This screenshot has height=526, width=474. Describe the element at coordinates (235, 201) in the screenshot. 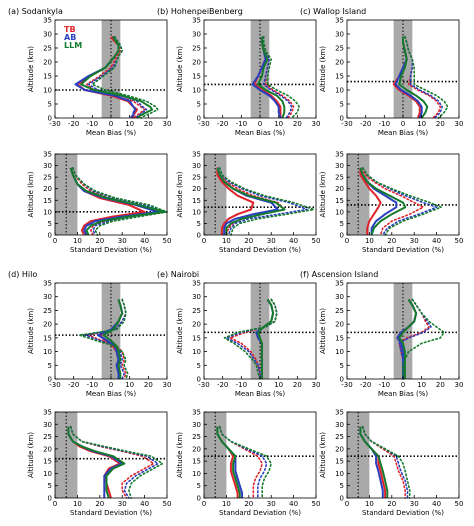

I see `series-tb-solid` at that location.